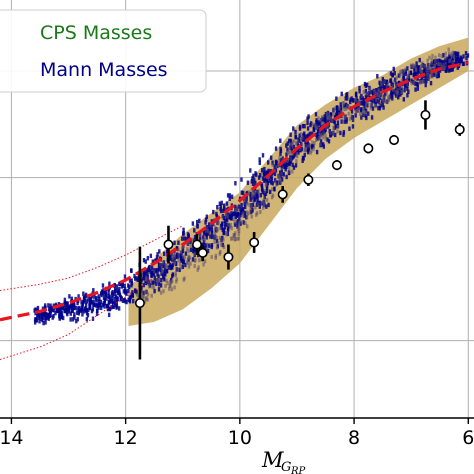 This screenshot has width=474, height=474. Describe the element at coordinates (286, 467) in the screenshot. I see `x-axis-title-subscript: G` at that location.